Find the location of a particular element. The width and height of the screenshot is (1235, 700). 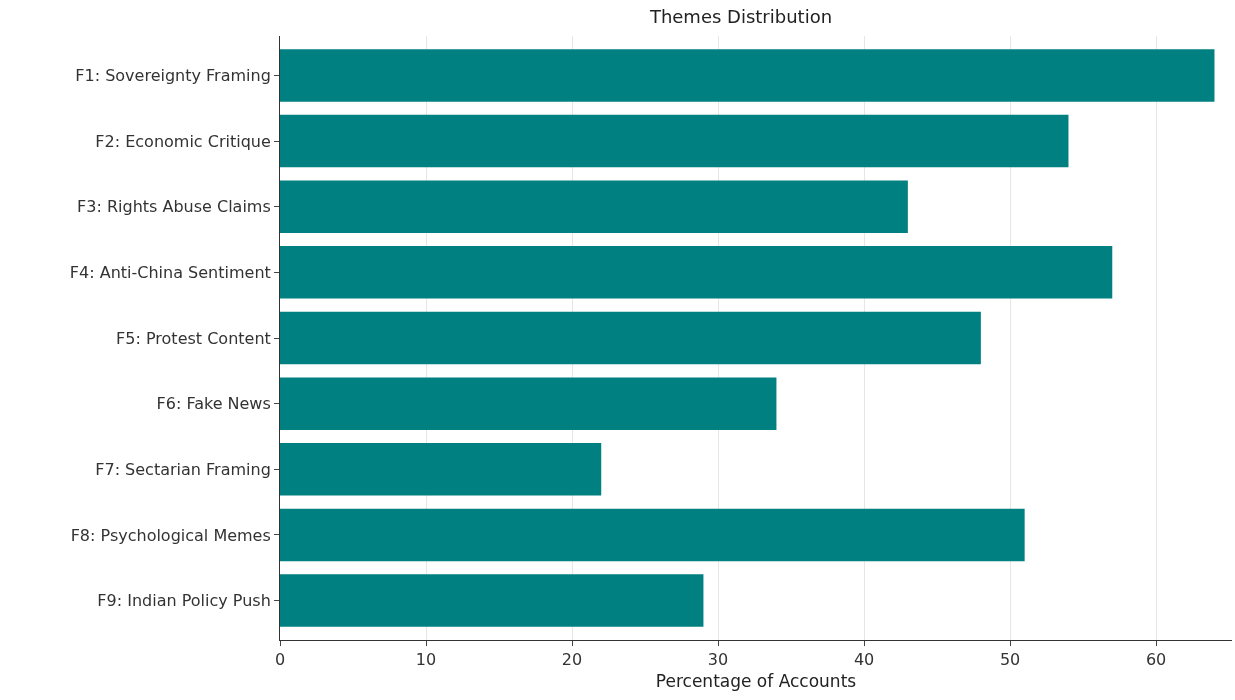

x-tick-label: 10 is located at coordinates (426, 660).